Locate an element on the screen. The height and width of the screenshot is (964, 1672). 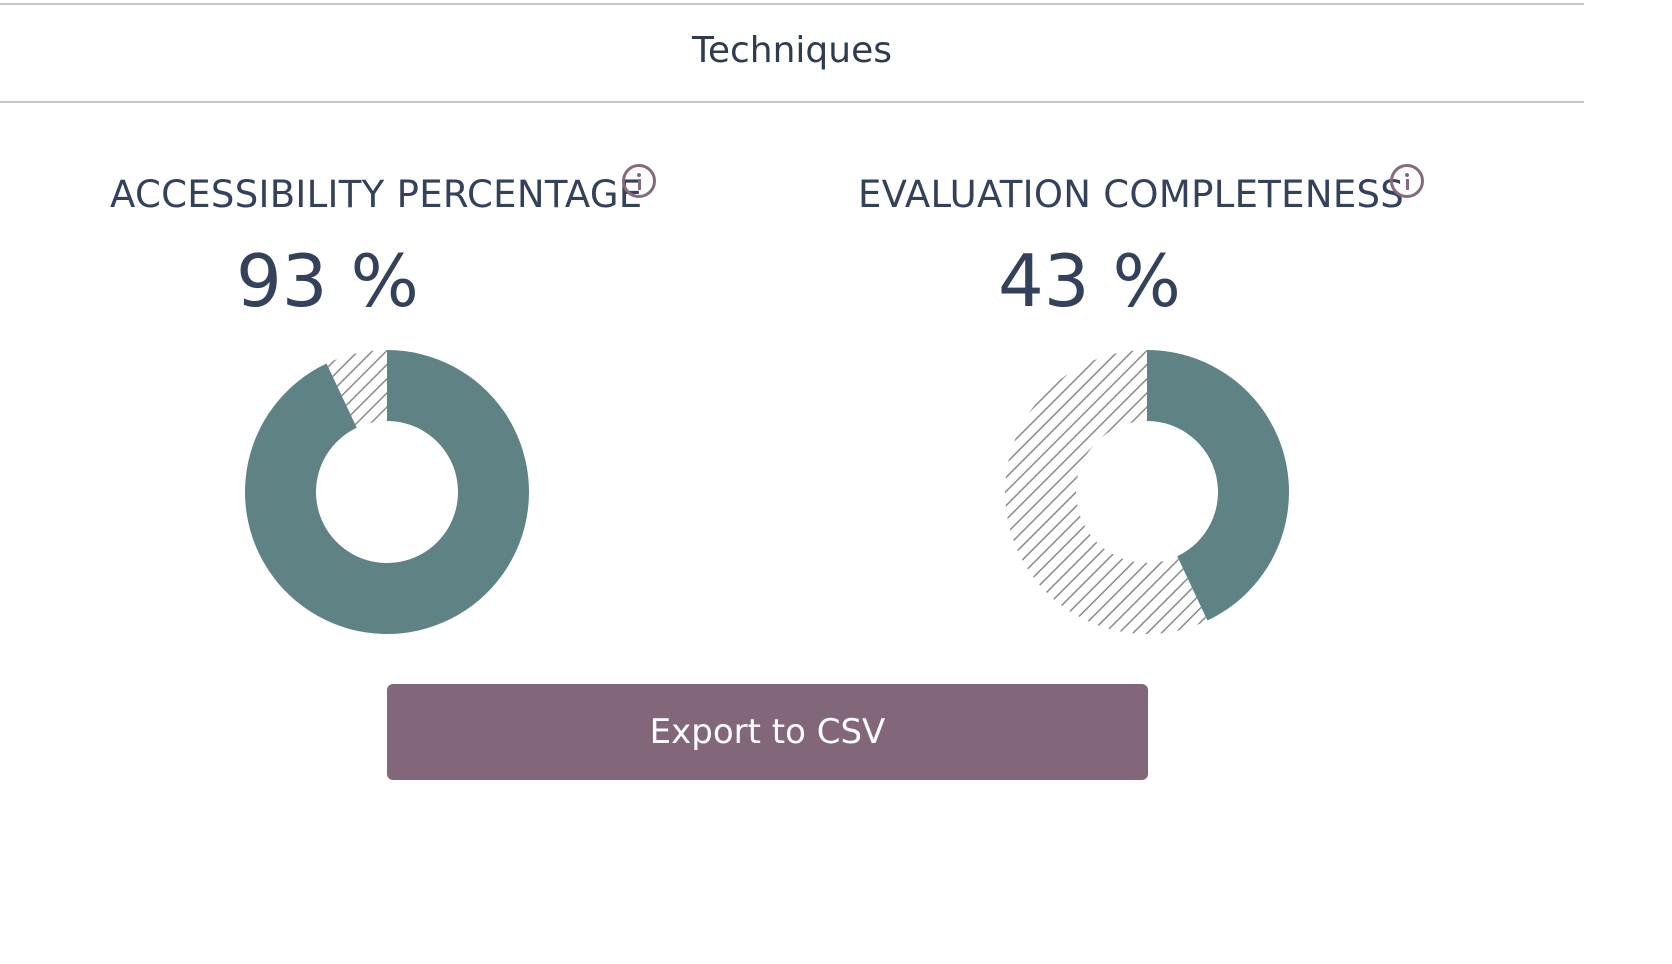
evaluation-completeness-label: EVALUATION COMPLETENESS is located at coordinates (1131, 194).